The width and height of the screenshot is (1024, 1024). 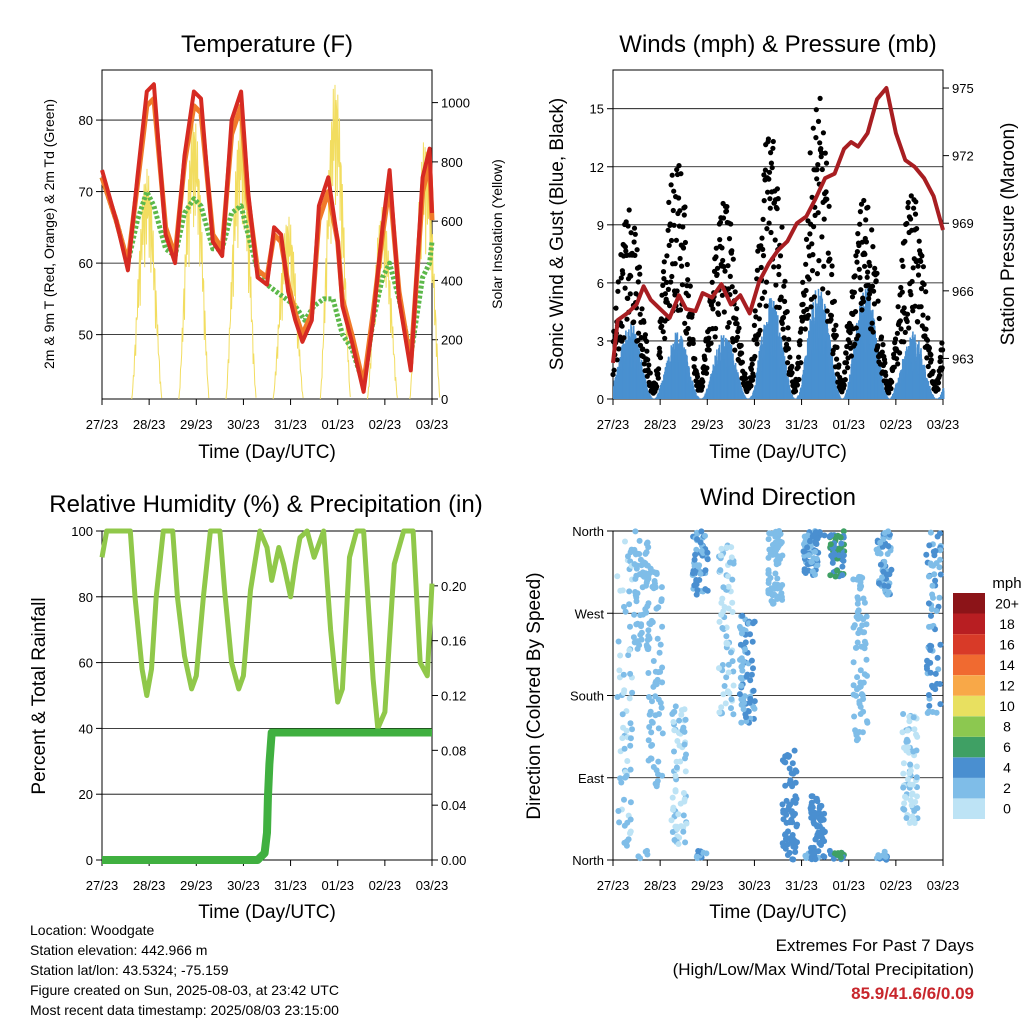 What do you see at coordinates (963, 358) in the screenshot?
I see `winds-y2-tick-label: 963` at bounding box center [963, 358].